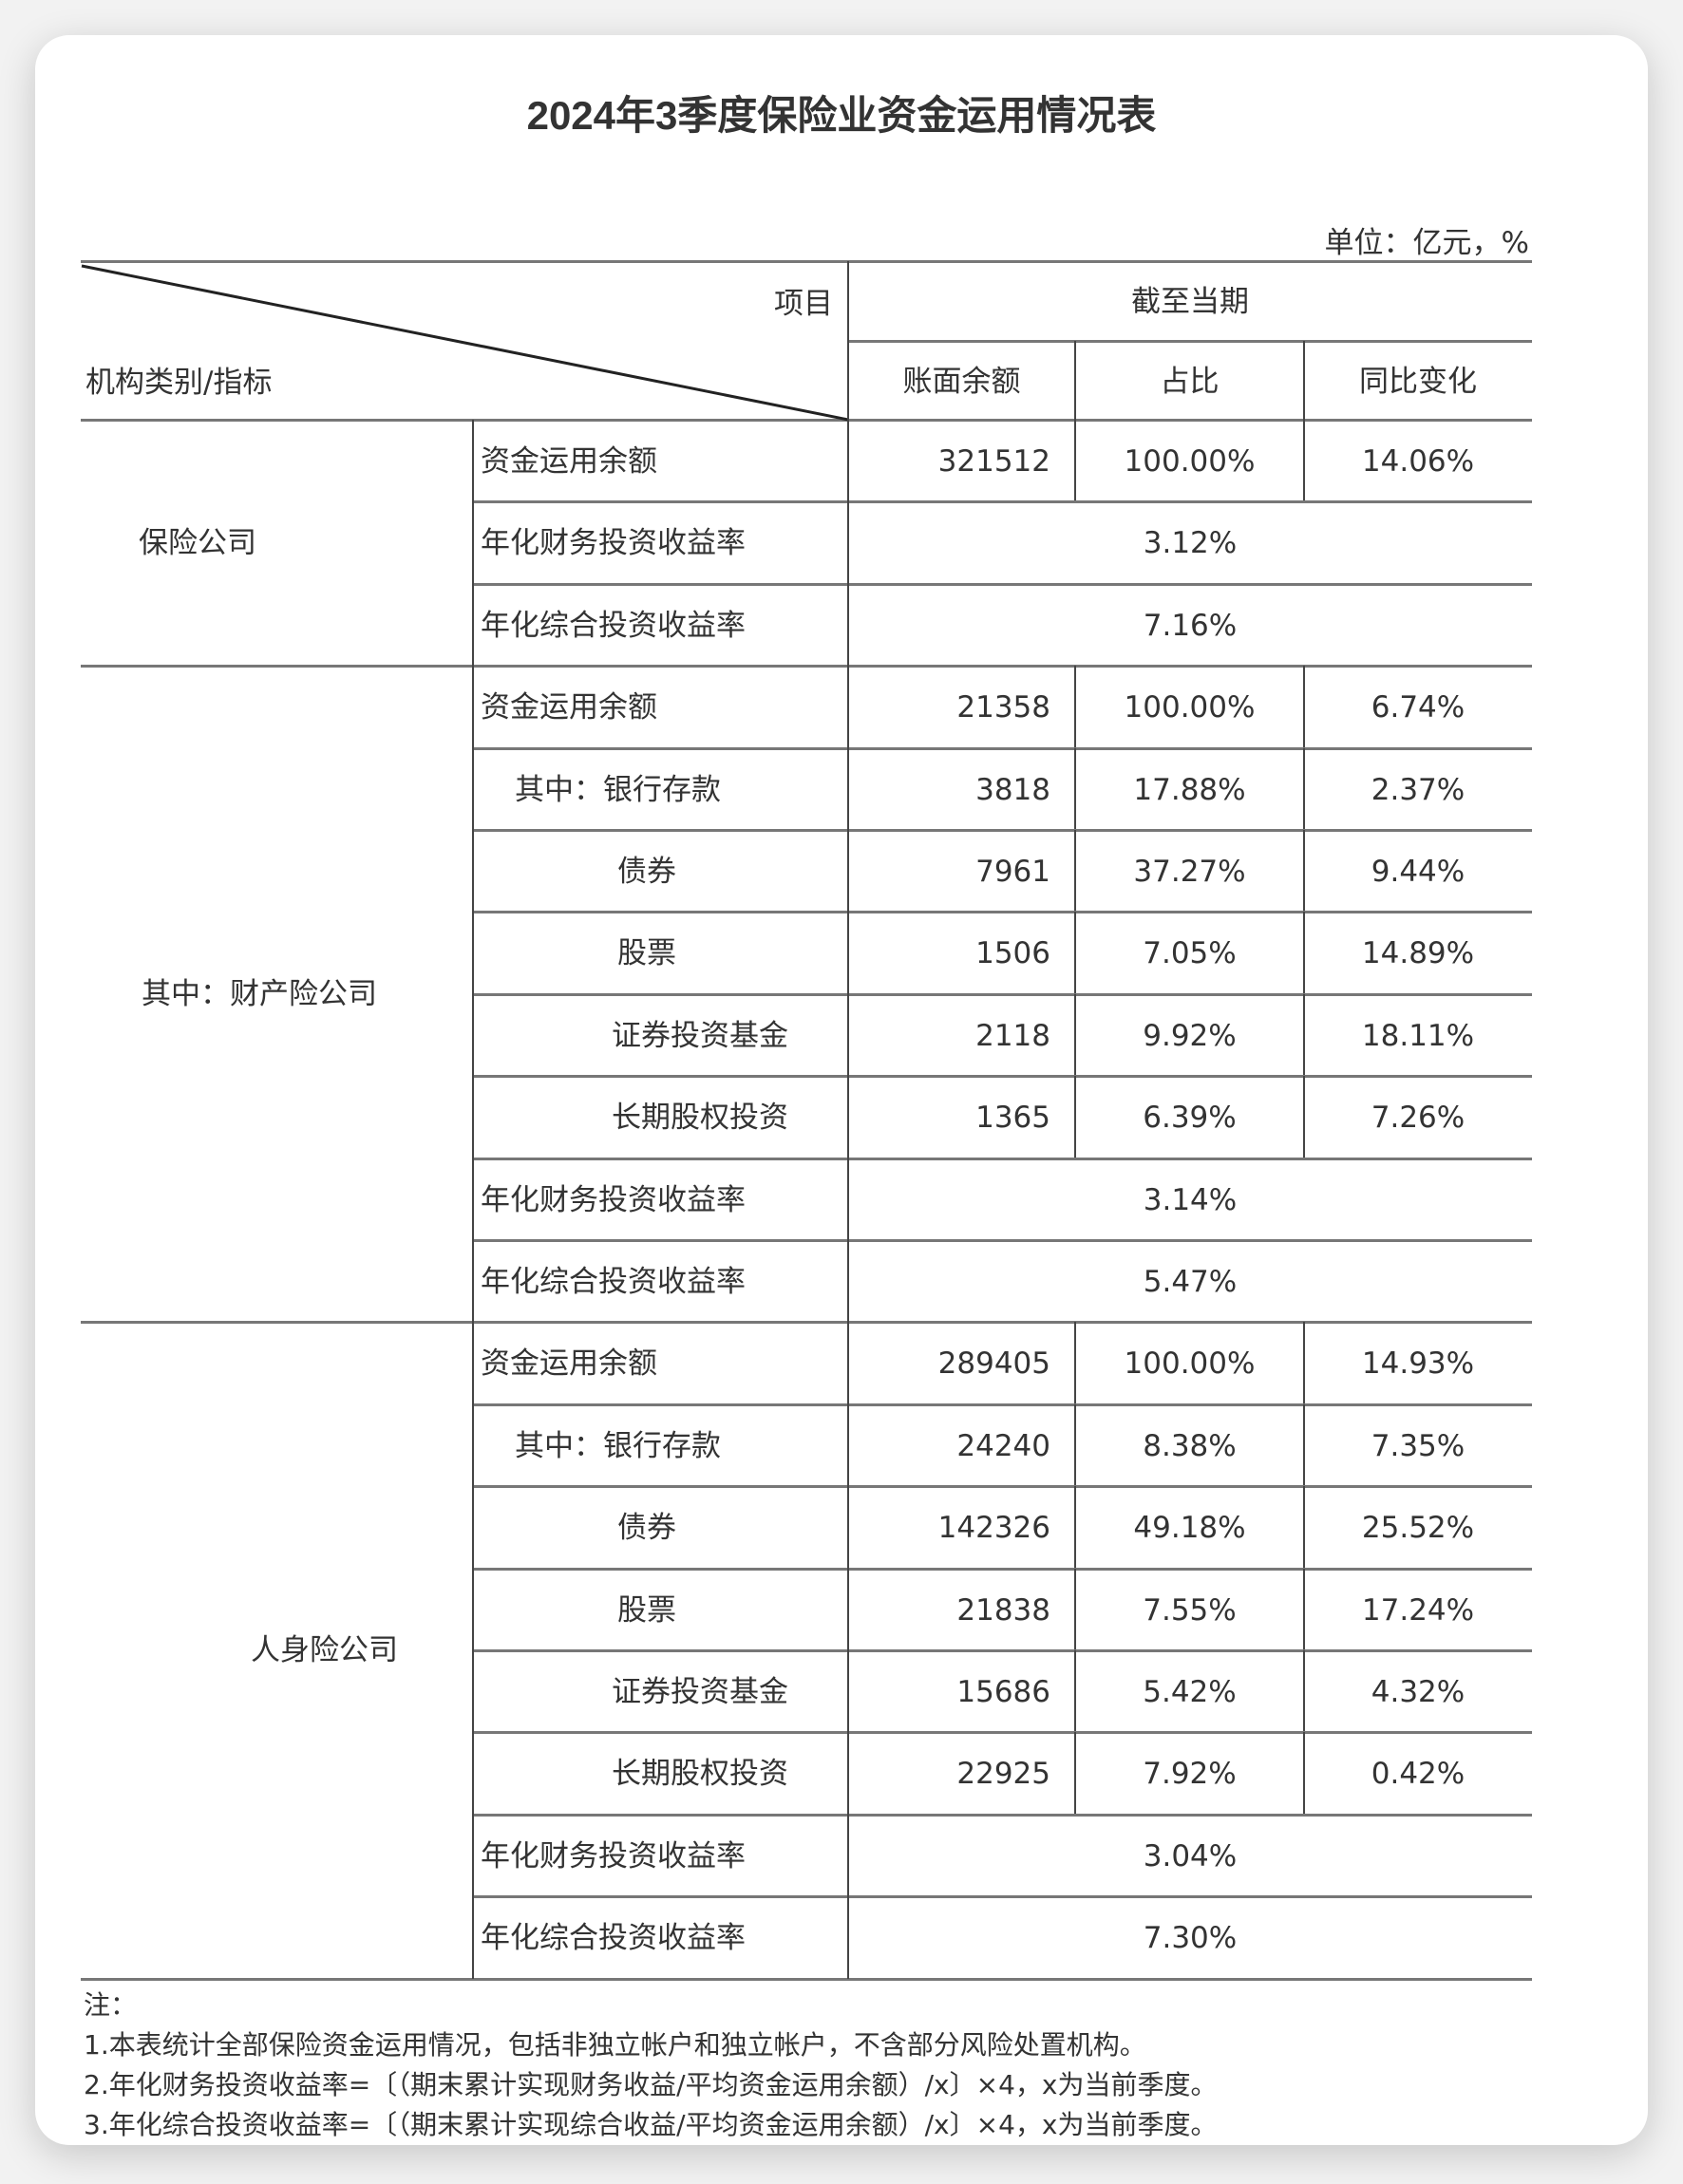 This screenshot has height=2184, width=1683. What do you see at coordinates (1418, 1529) in the screenshot?
I see `yoy-change-value: 25.52%` at bounding box center [1418, 1529].